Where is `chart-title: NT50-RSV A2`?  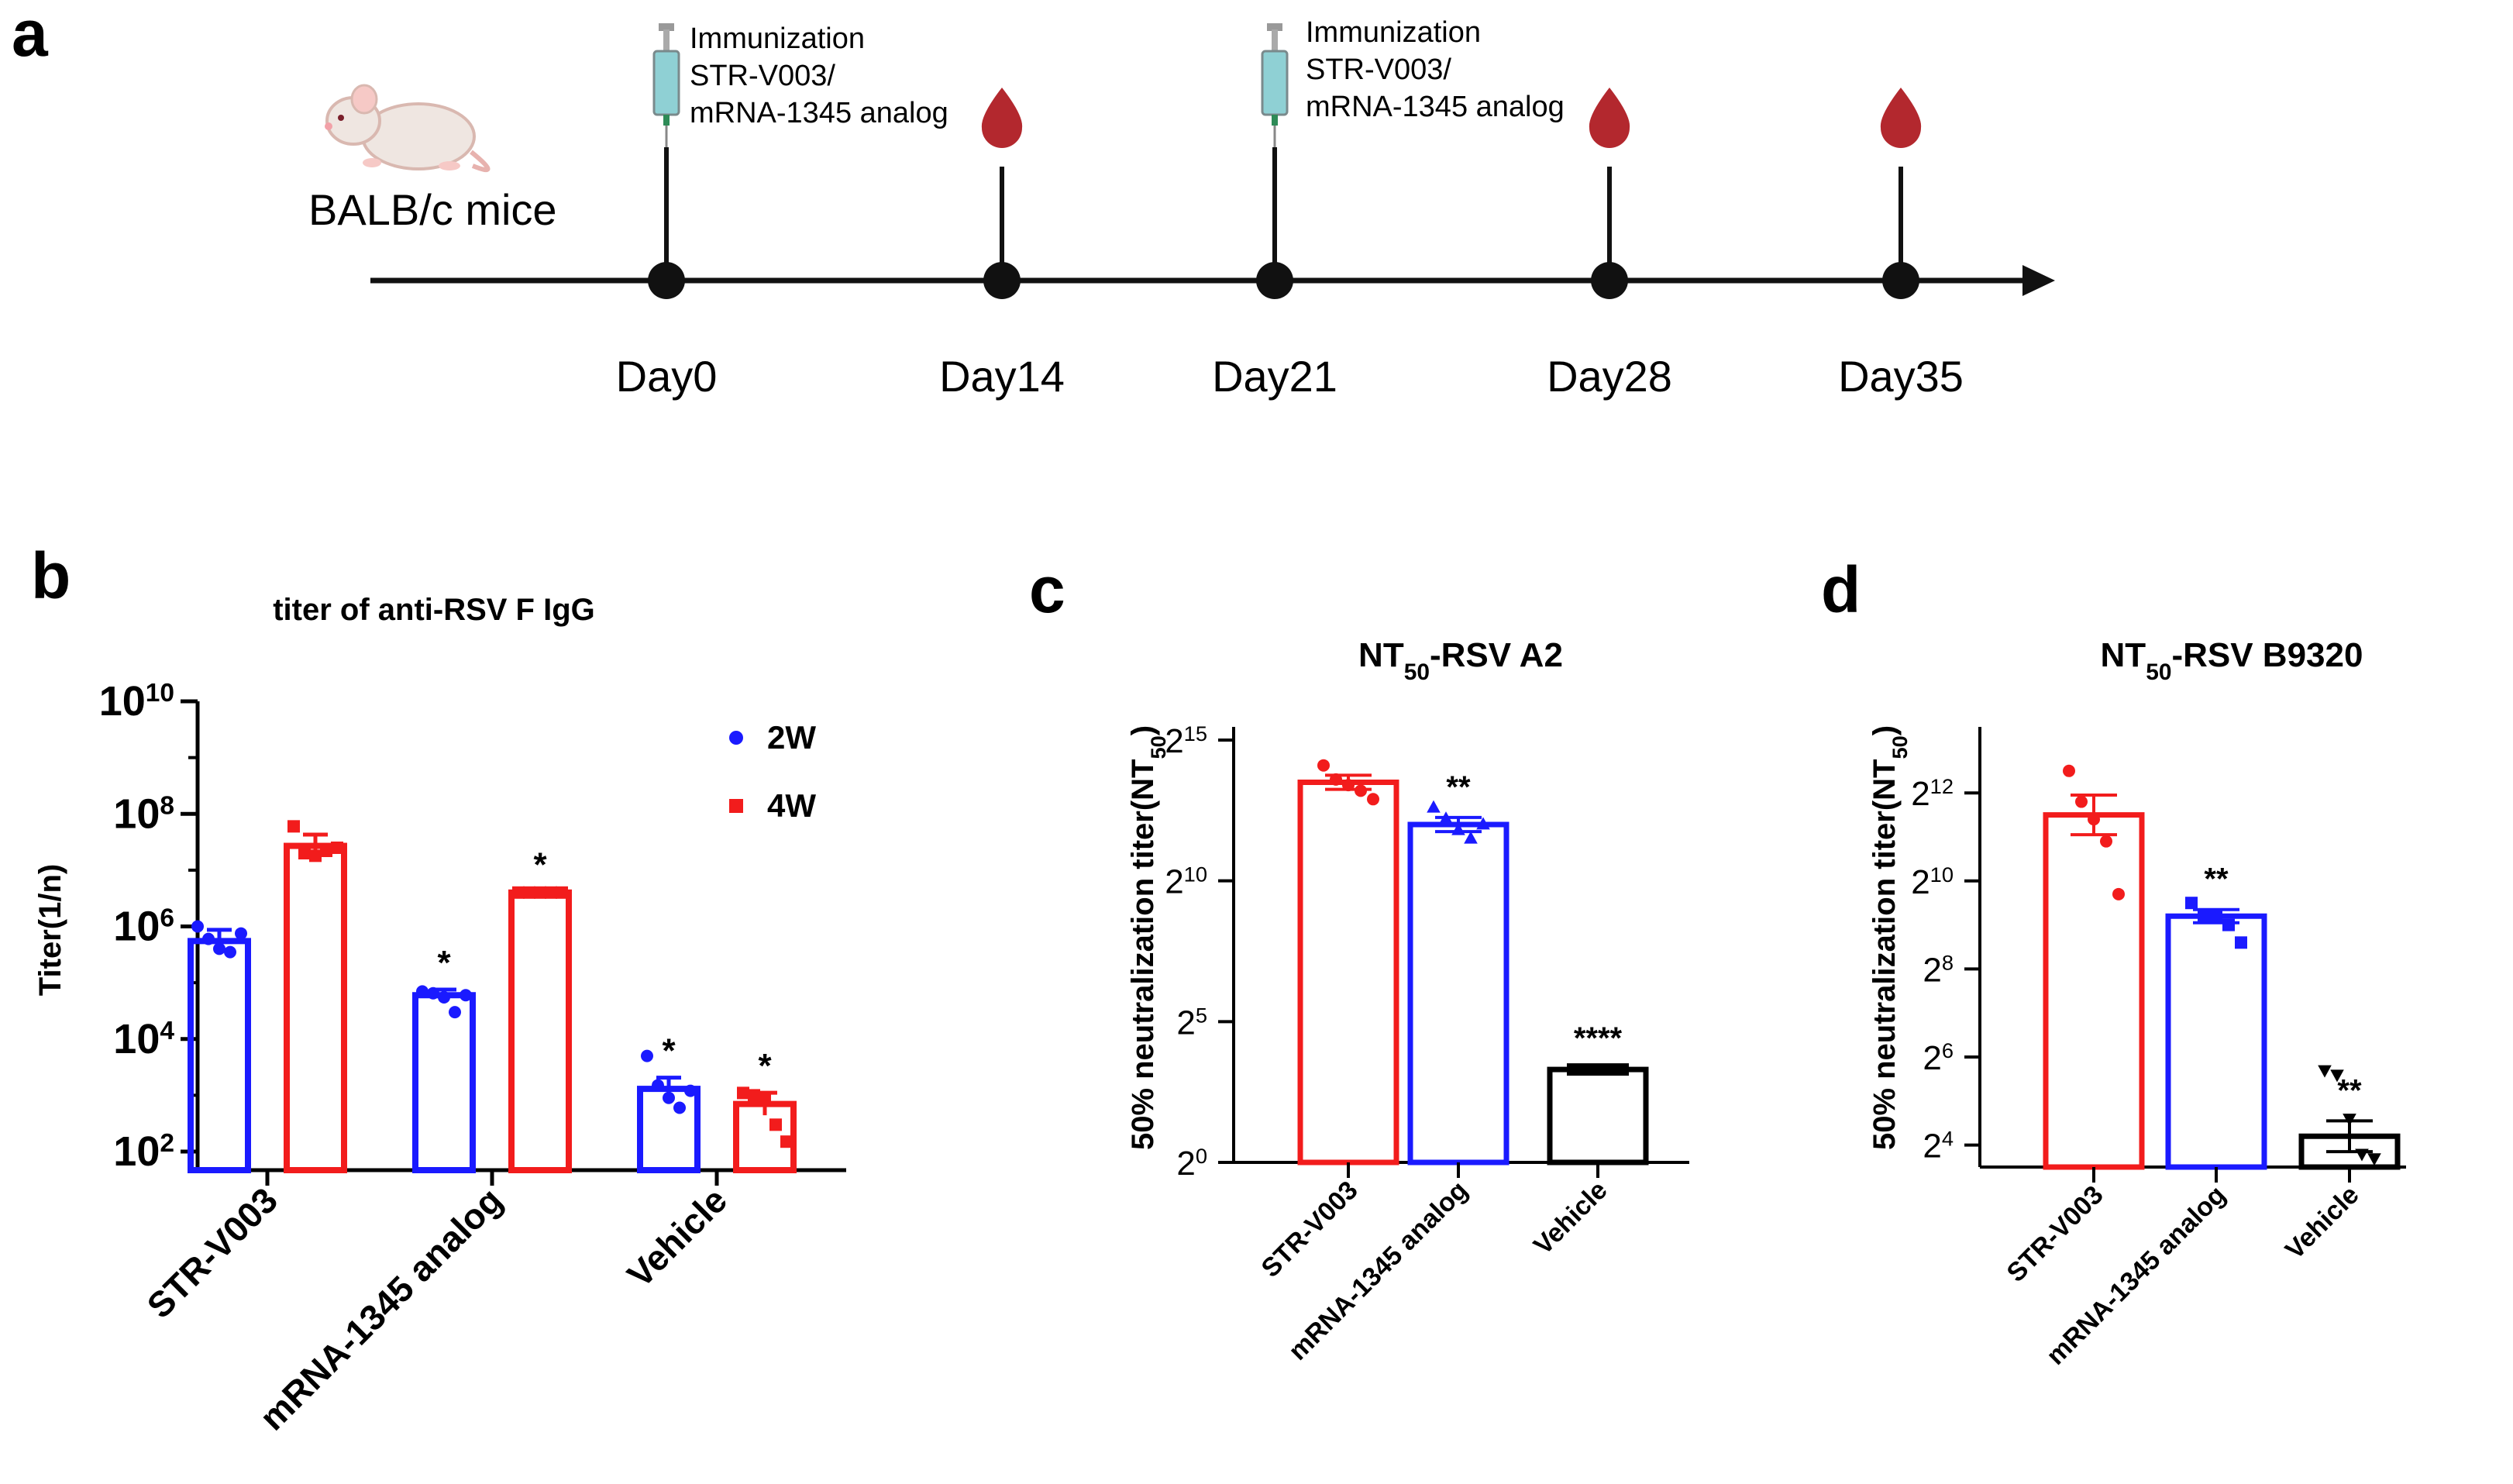 chart-title: NT50-RSV A2 is located at coordinates (1460, 660).